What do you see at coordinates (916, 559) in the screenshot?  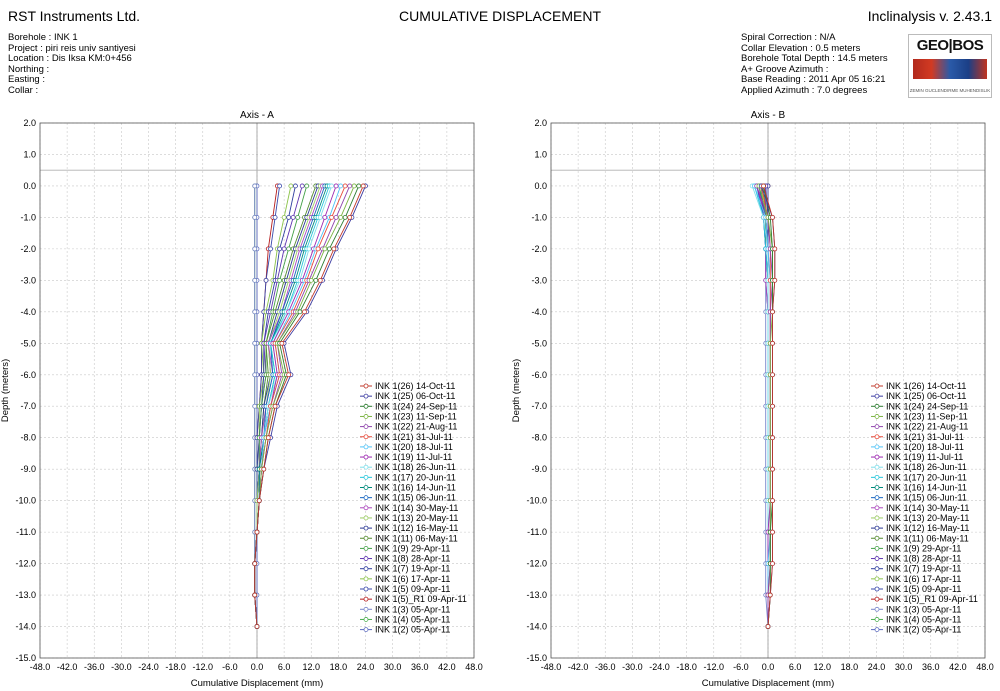 I see `legend-item: INK 1(8) 28-Apr-11` at bounding box center [916, 559].